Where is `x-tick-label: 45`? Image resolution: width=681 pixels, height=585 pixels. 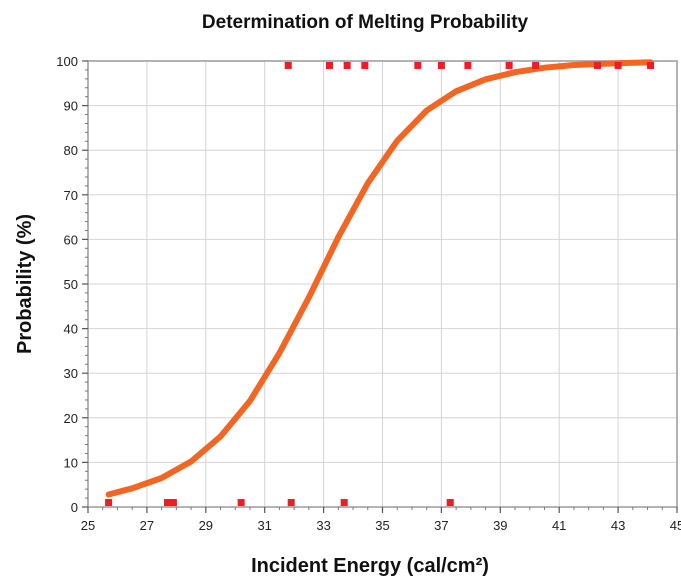 x-tick-label: 45 is located at coordinates (675, 525).